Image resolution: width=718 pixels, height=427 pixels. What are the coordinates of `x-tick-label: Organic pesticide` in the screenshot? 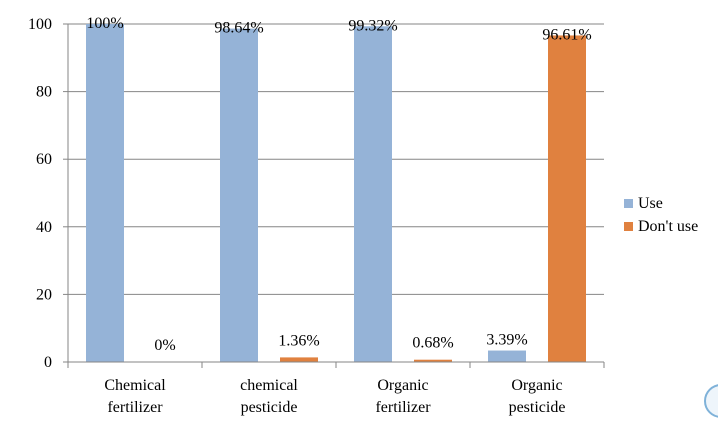 It's located at (537, 396).